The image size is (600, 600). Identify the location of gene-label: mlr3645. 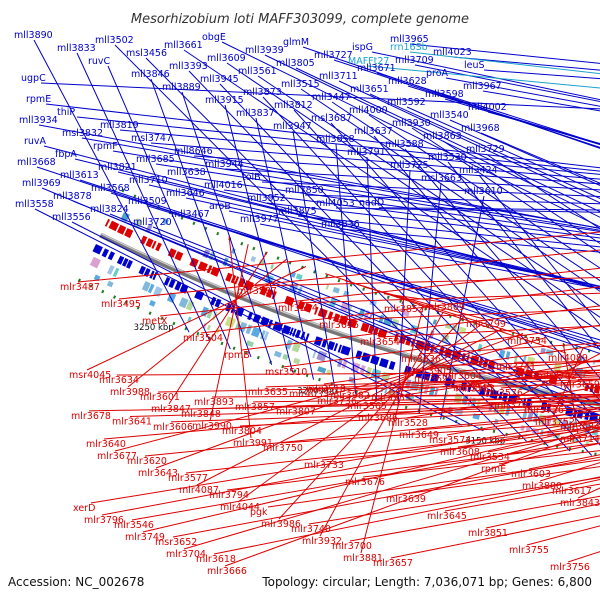
(447, 516).